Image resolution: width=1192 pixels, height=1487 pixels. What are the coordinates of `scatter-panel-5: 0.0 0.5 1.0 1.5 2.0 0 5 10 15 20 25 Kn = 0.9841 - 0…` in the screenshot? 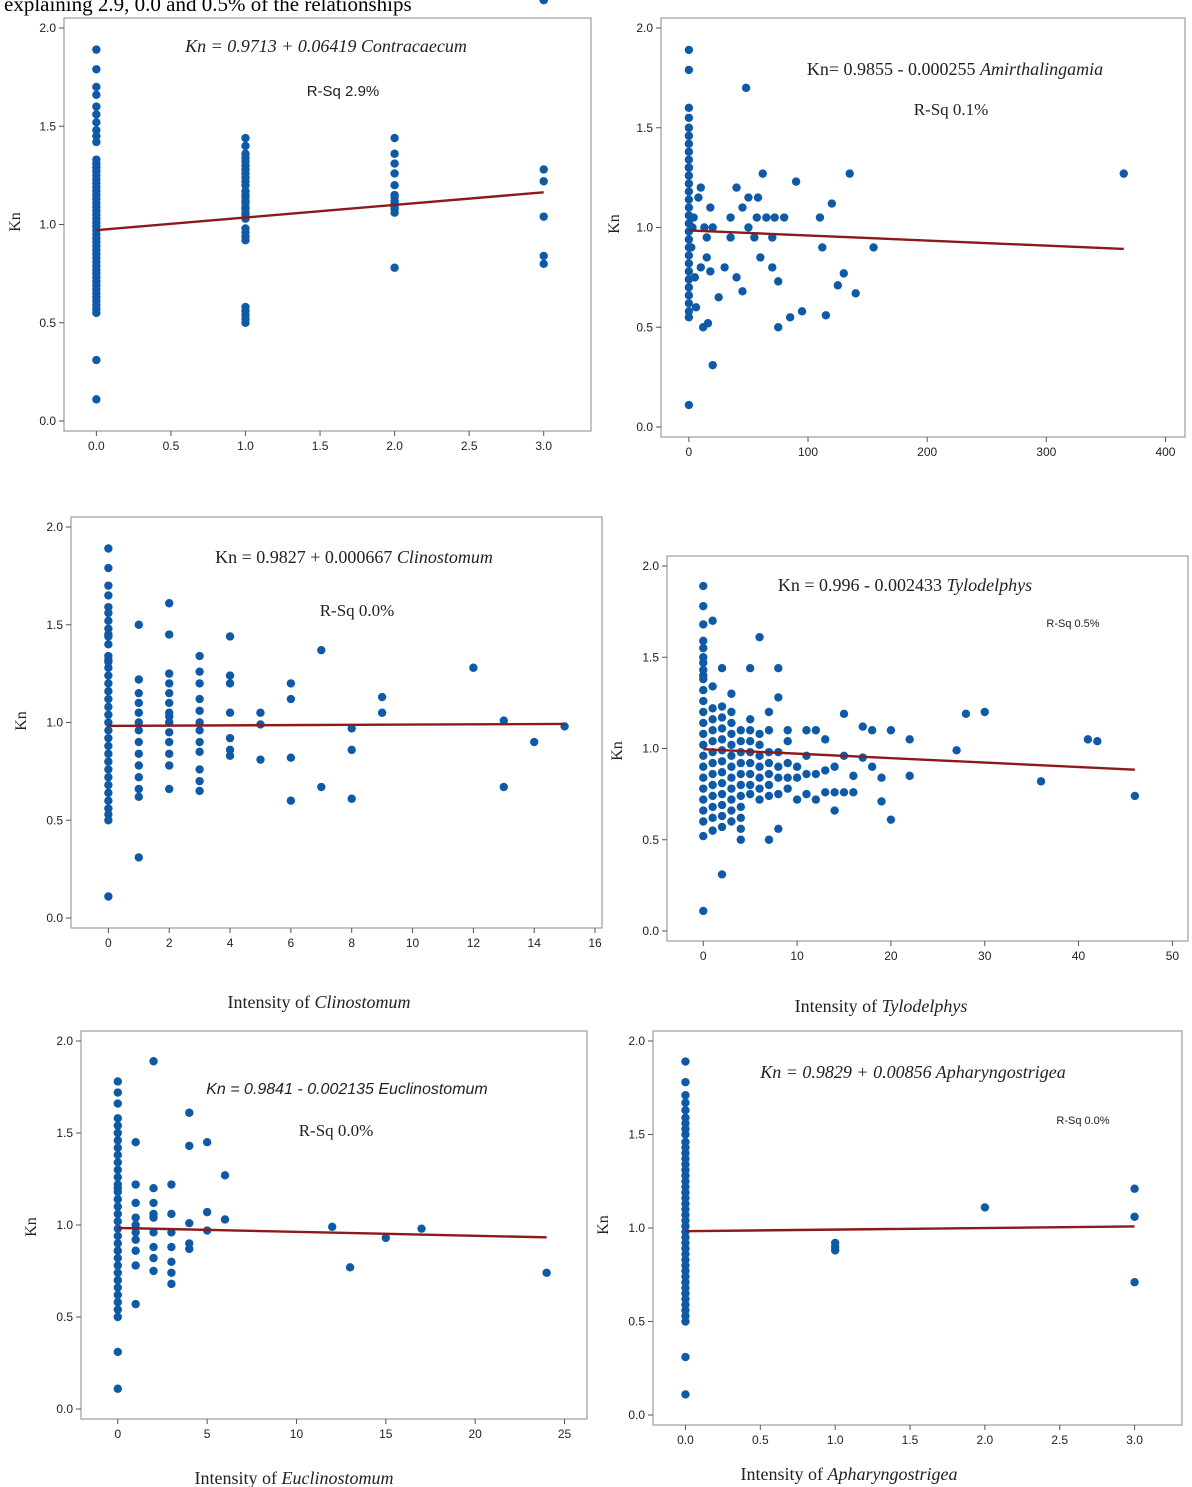 It's located at (305, 1258).